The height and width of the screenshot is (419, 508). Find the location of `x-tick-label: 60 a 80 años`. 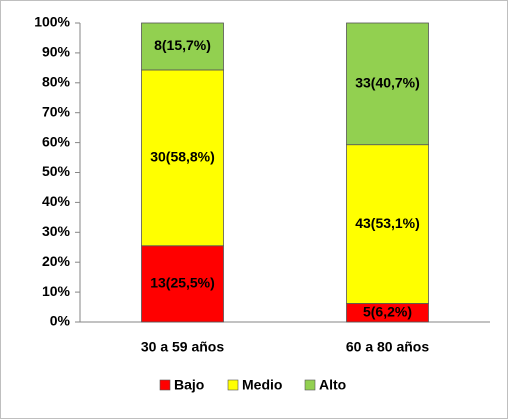

x-tick-label: 60 a 80 años is located at coordinates (387, 347).